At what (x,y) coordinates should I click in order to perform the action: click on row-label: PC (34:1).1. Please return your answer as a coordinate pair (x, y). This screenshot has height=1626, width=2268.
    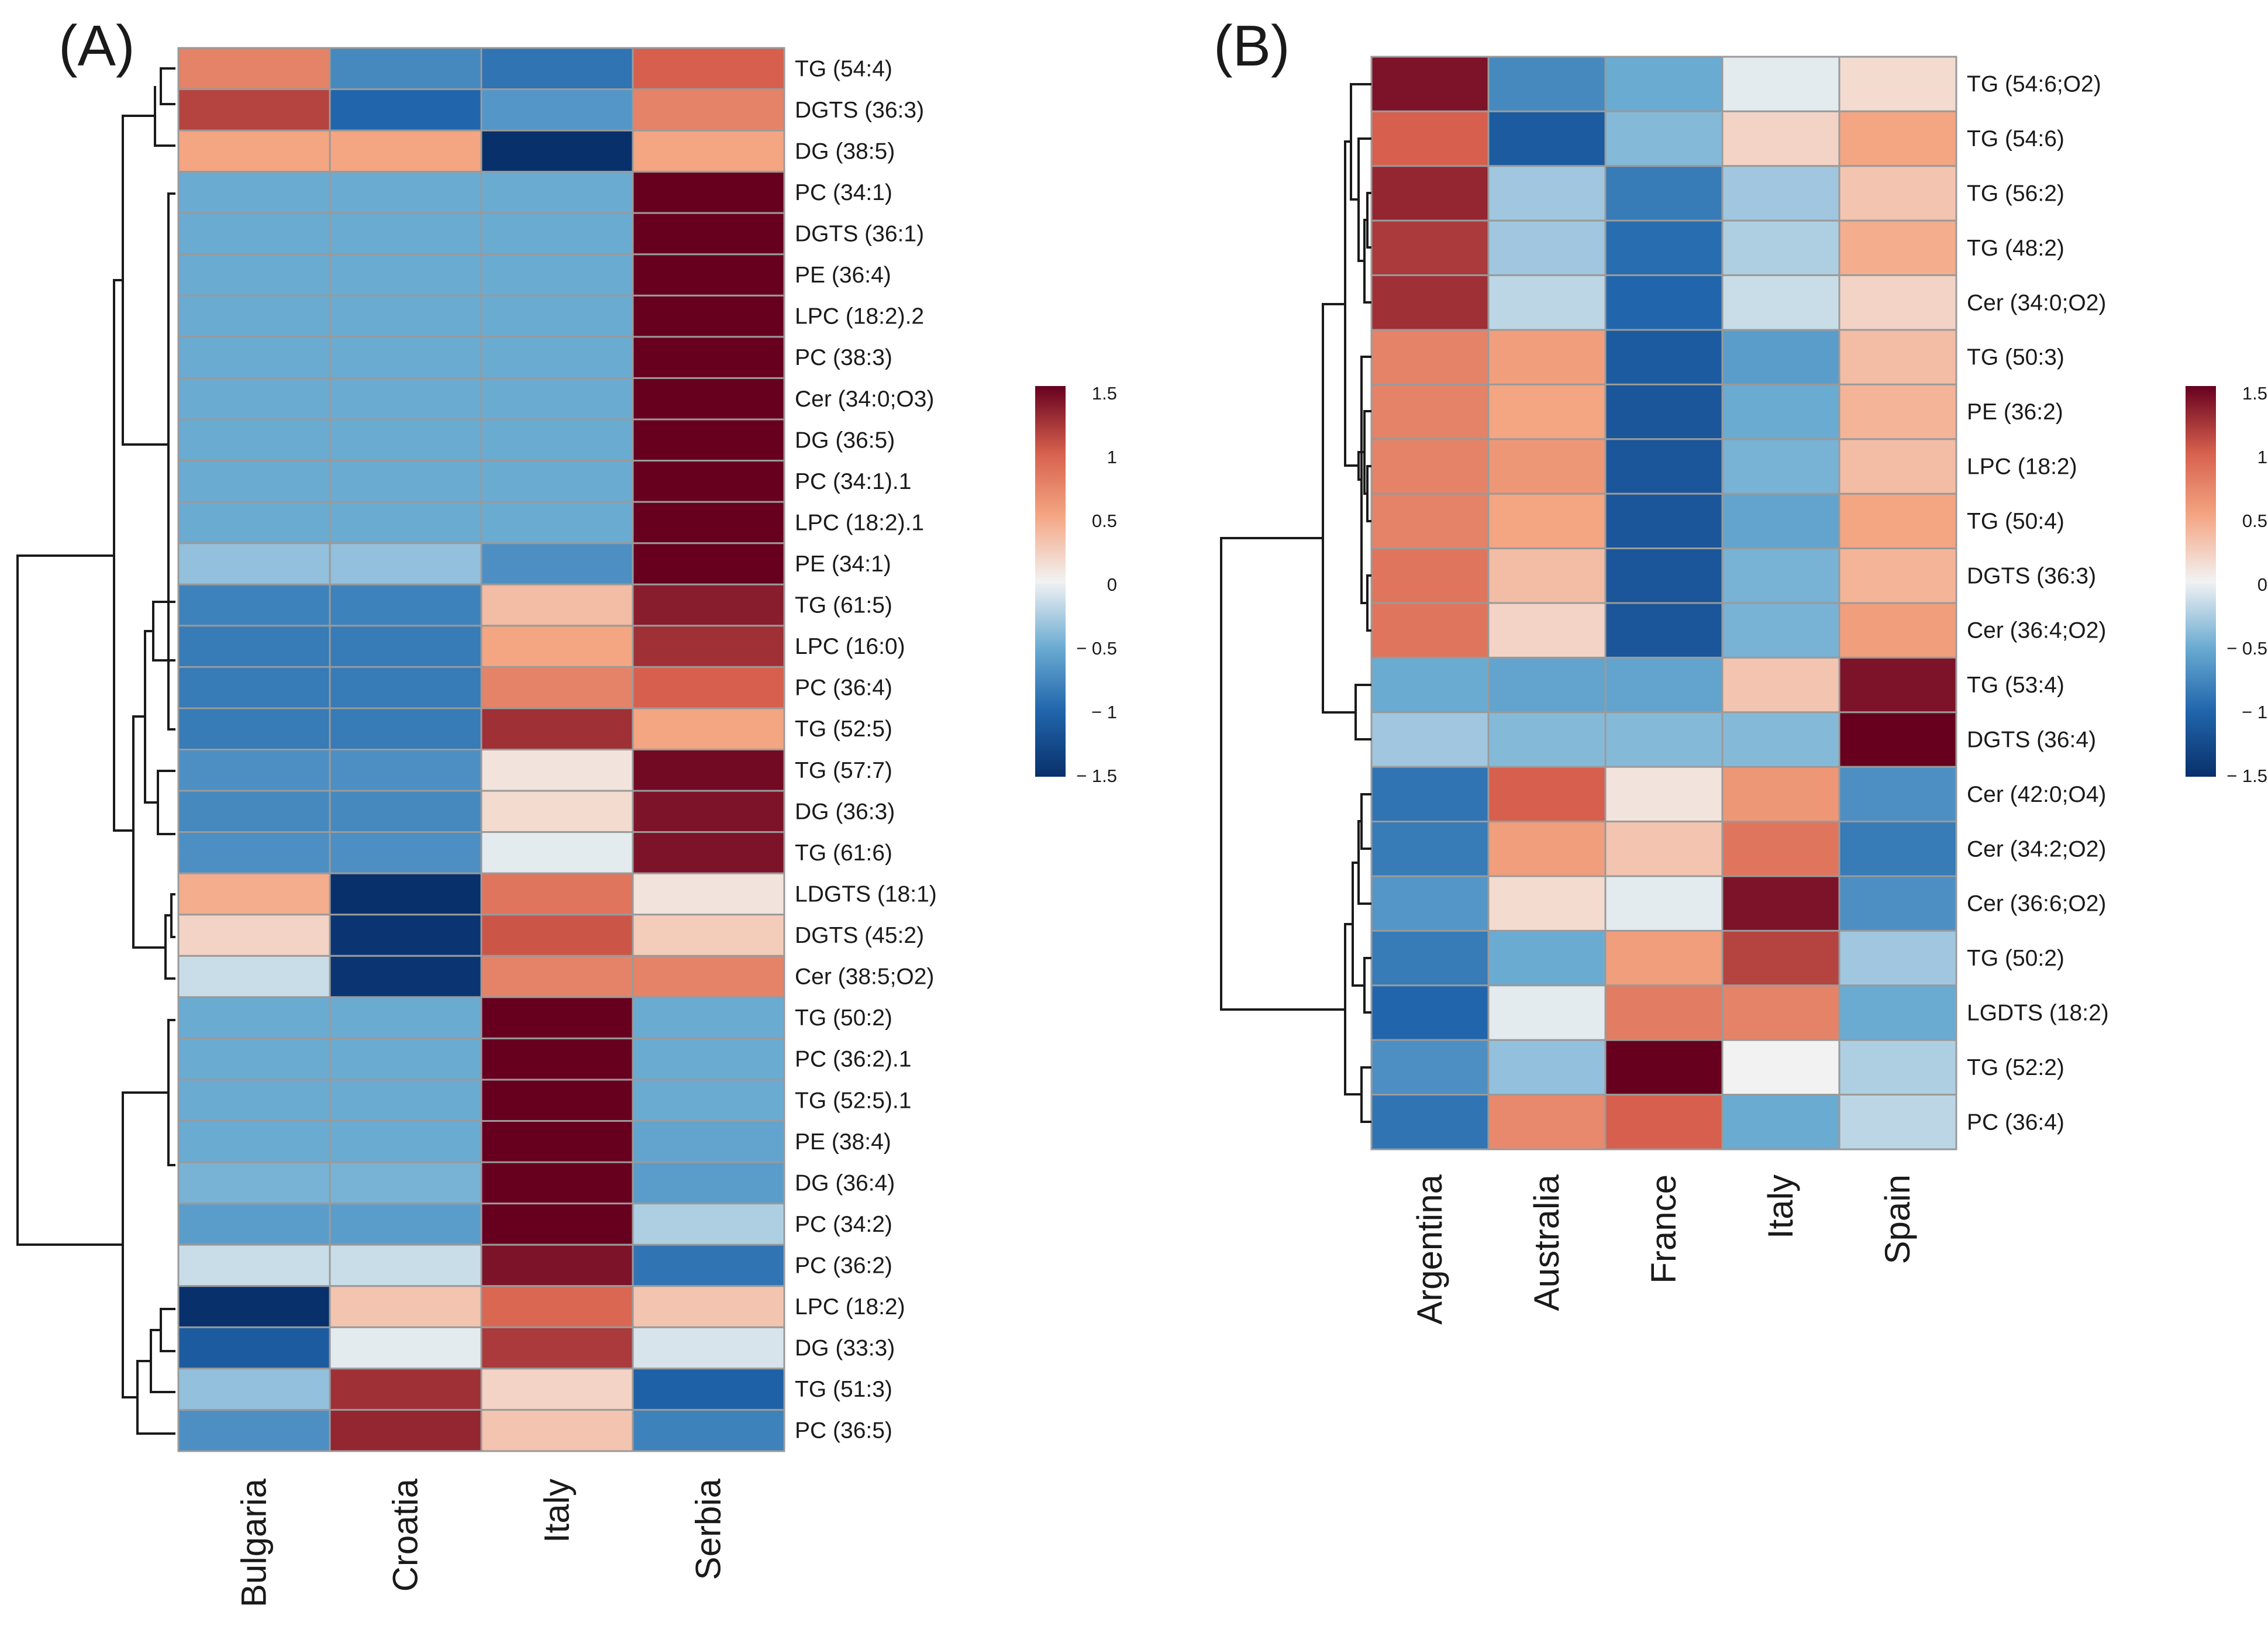
    Looking at the image, I should click on (853, 481).